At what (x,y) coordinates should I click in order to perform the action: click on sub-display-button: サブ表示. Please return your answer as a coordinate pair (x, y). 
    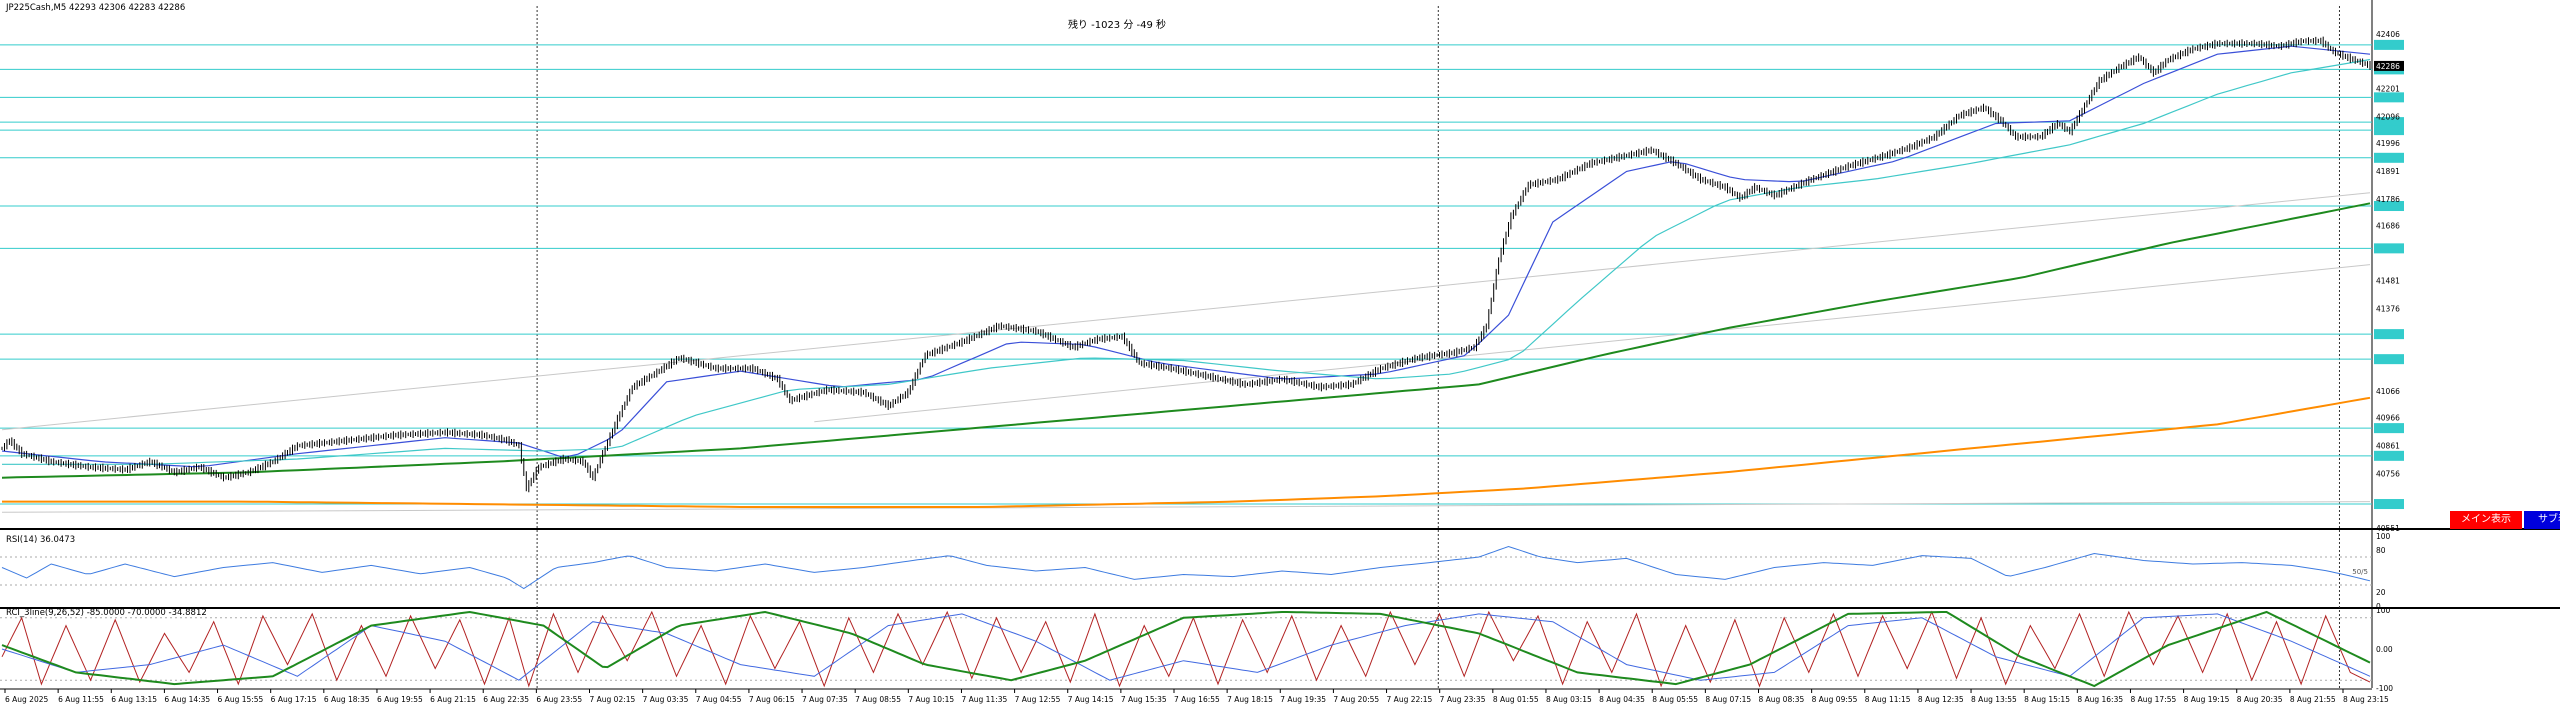
    Looking at the image, I should click on (2542, 520).